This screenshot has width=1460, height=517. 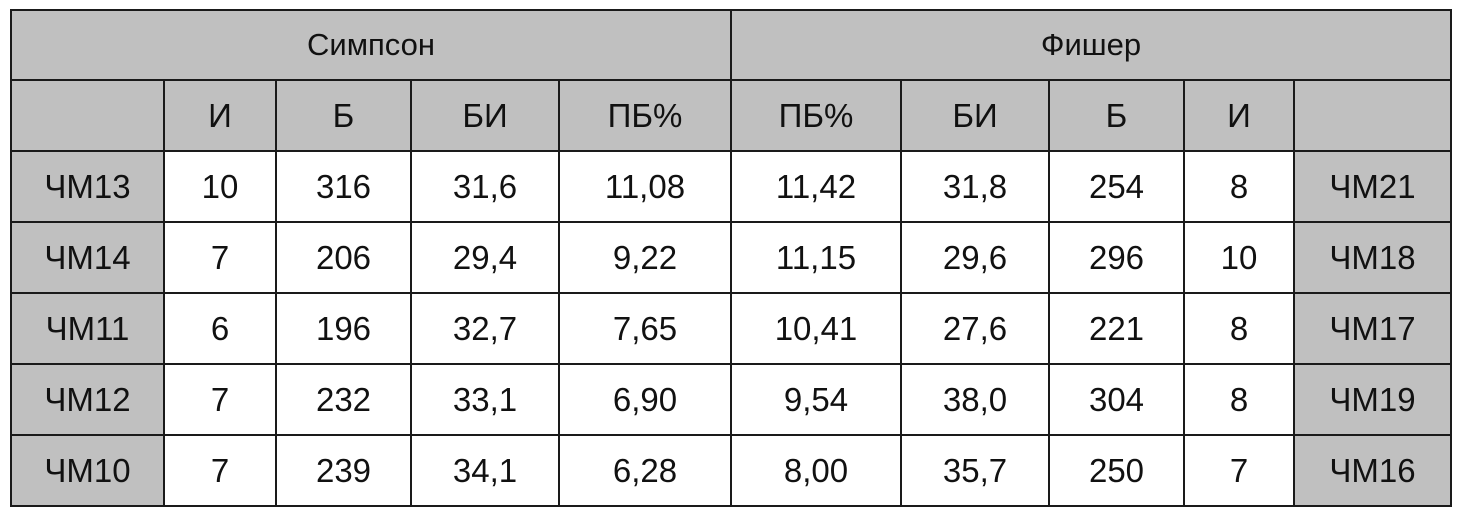 What do you see at coordinates (975, 399) in the screenshot?
I see `cell: 38,0` at bounding box center [975, 399].